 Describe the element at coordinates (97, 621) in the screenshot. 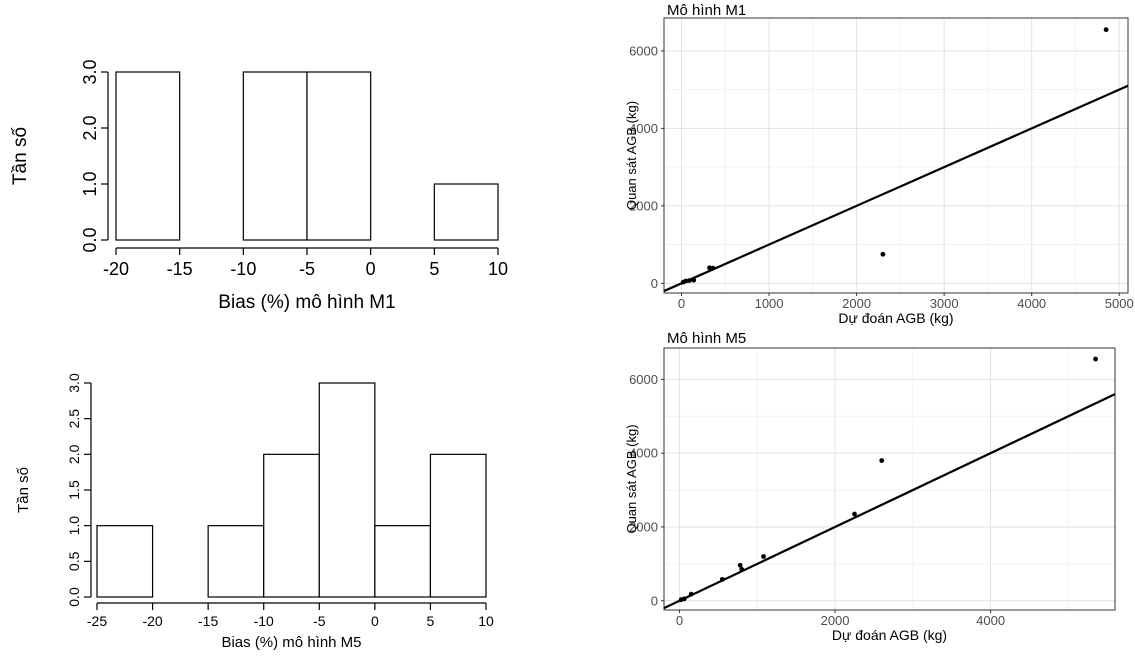

I see `x-tick-label: -25` at that location.